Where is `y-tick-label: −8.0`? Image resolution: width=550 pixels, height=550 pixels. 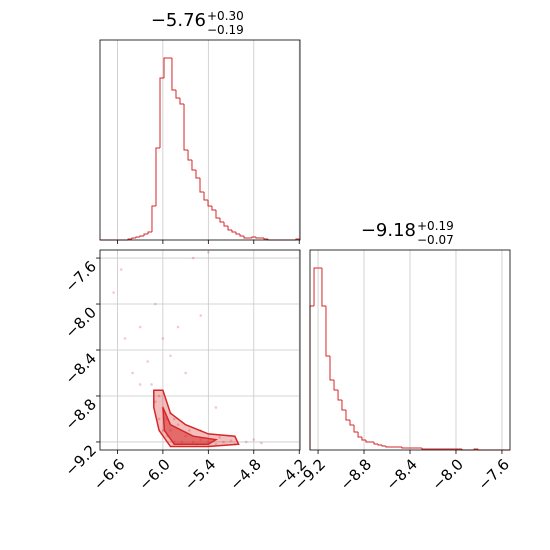 y-tick-label: −8.0 is located at coordinates (81, 322).